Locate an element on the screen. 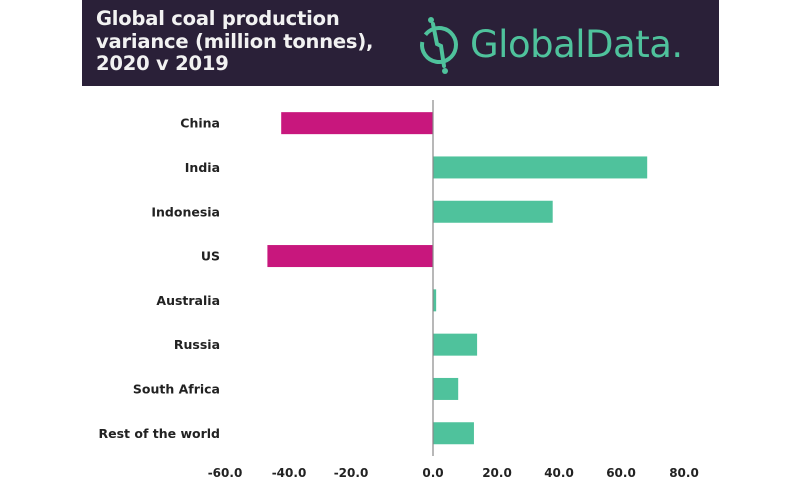 The height and width of the screenshot is (497, 800). category-label: Russia is located at coordinates (197, 344).